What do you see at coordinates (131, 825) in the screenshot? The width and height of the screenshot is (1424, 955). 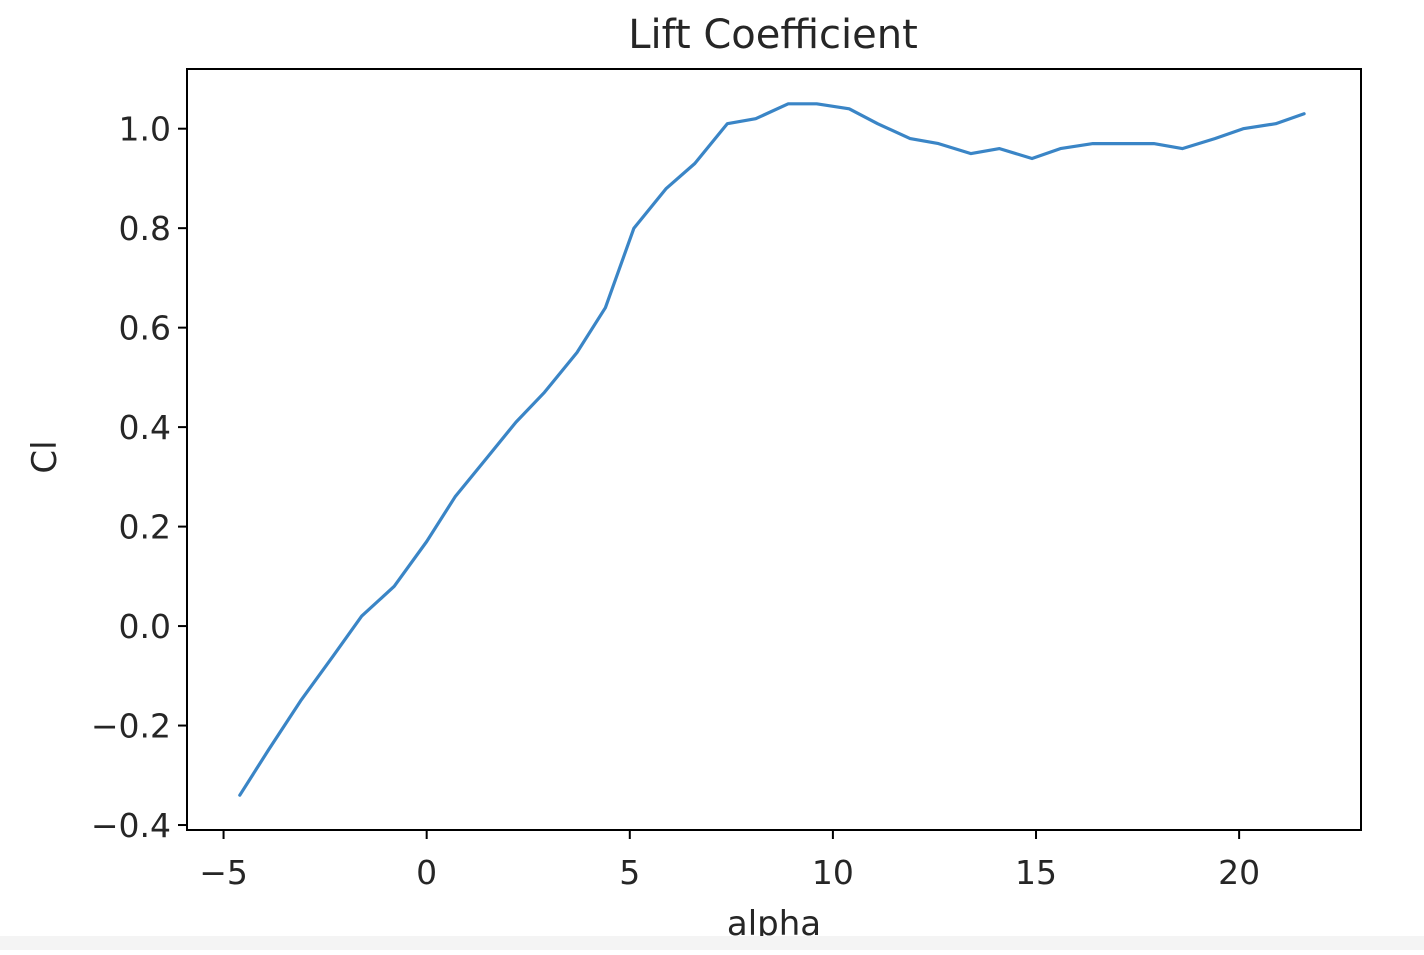 I see `y-tick-label: −0.4` at bounding box center [131, 825].